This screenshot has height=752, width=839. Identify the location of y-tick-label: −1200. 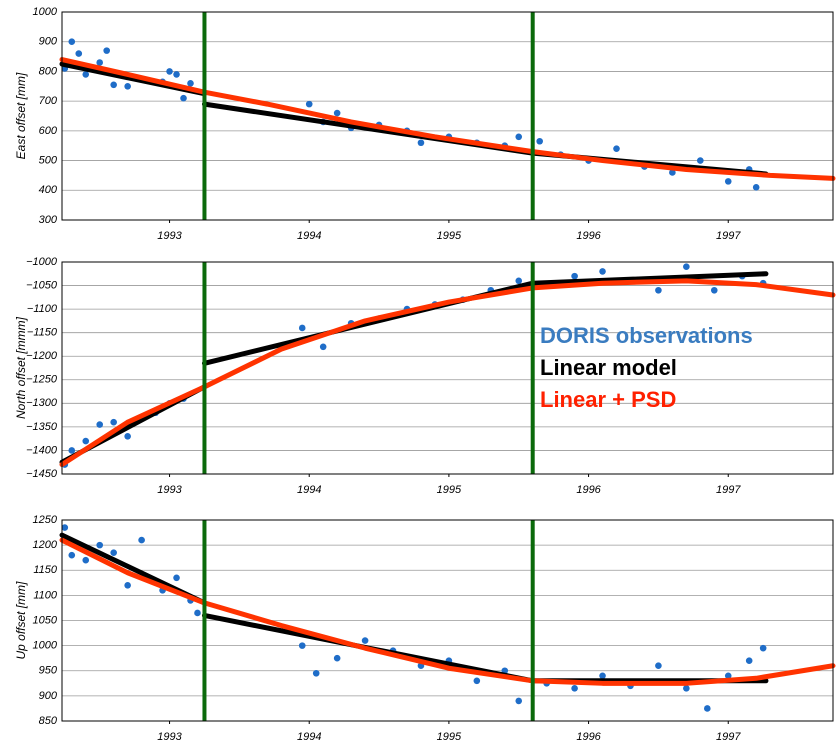
(42, 356).